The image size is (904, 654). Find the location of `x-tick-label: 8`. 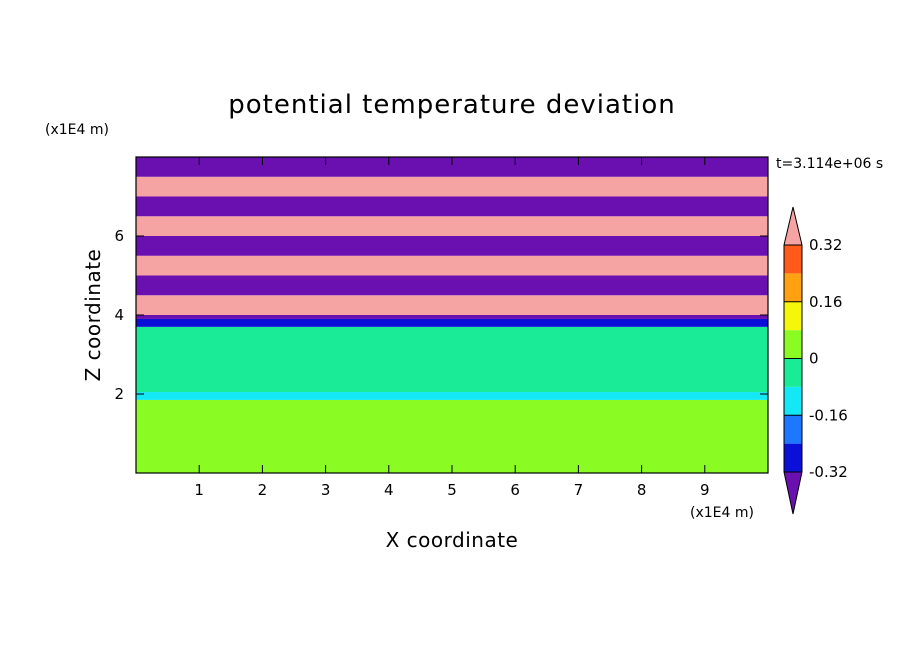

x-tick-label: 8 is located at coordinates (642, 490).